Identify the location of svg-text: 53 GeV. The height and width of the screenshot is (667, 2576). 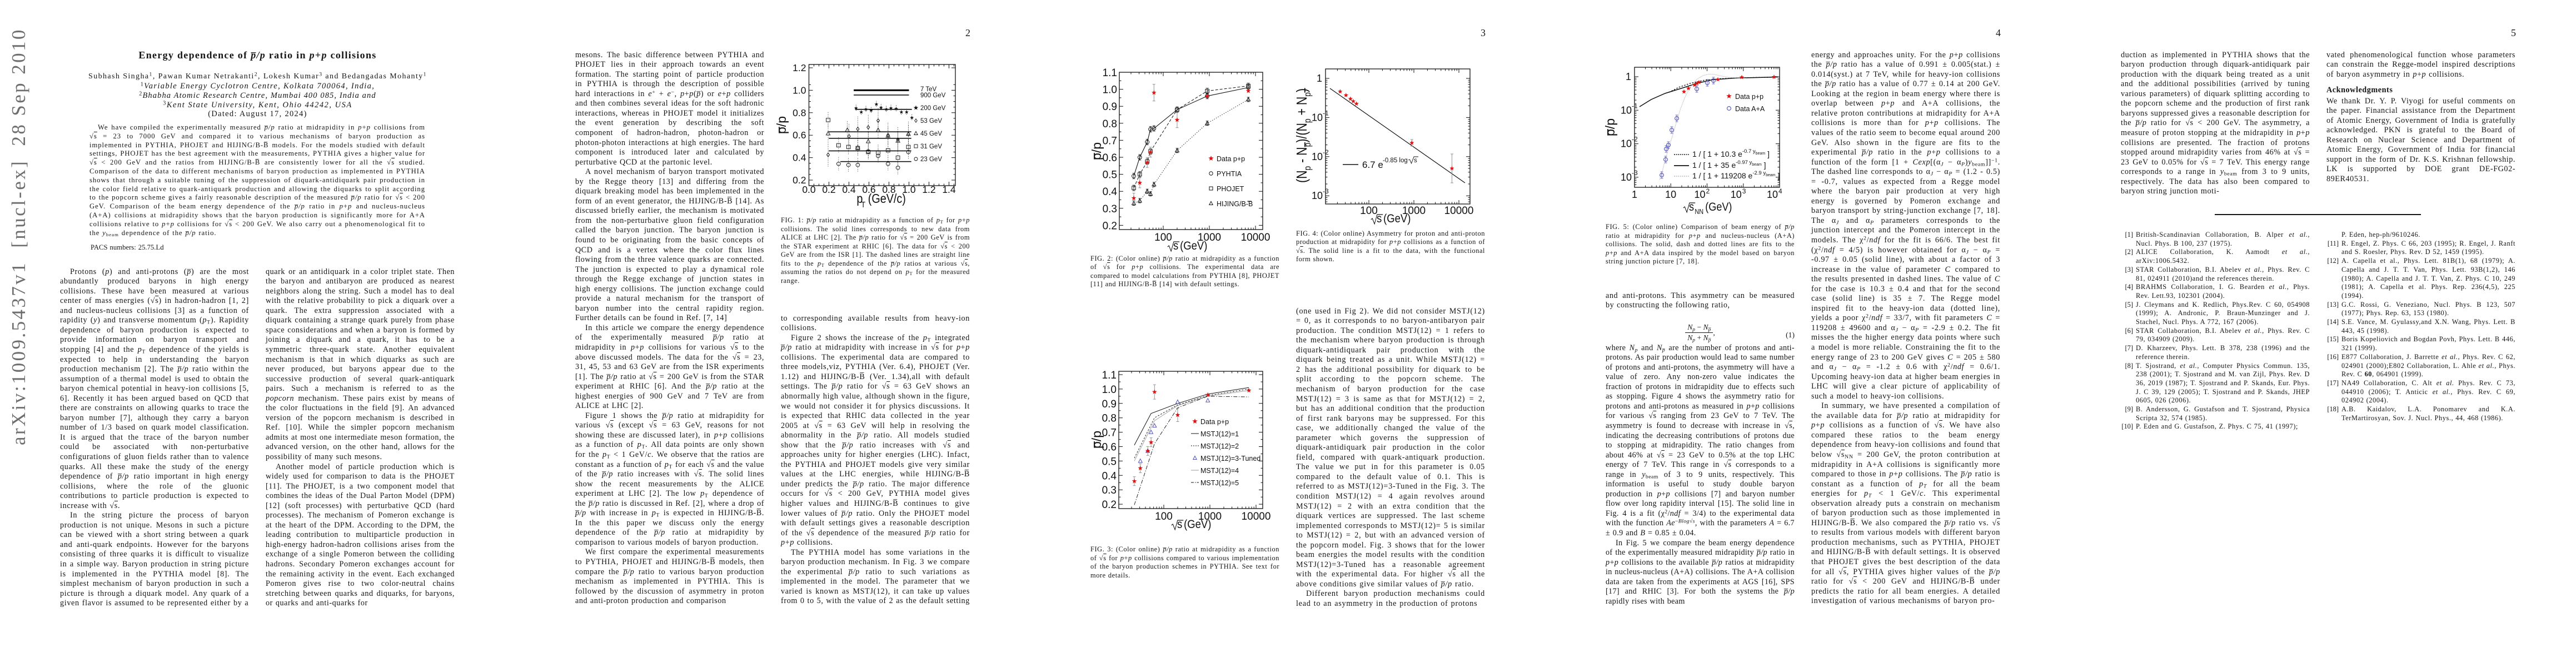
(931, 121).